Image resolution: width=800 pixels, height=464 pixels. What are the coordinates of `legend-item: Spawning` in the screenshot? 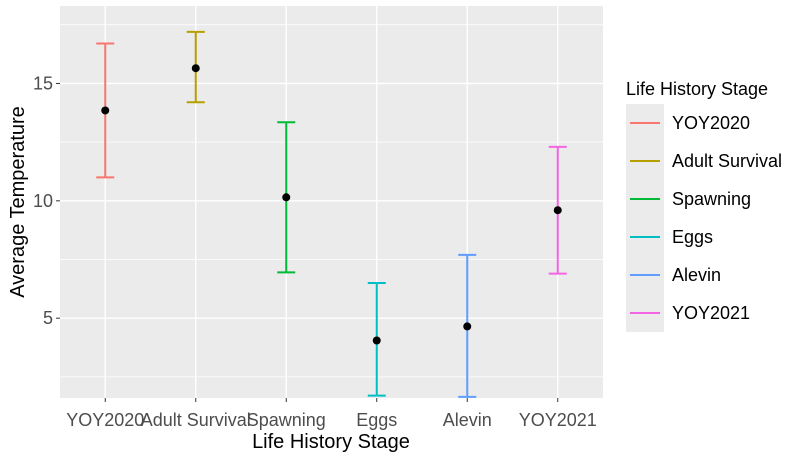 It's located at (688, 199).